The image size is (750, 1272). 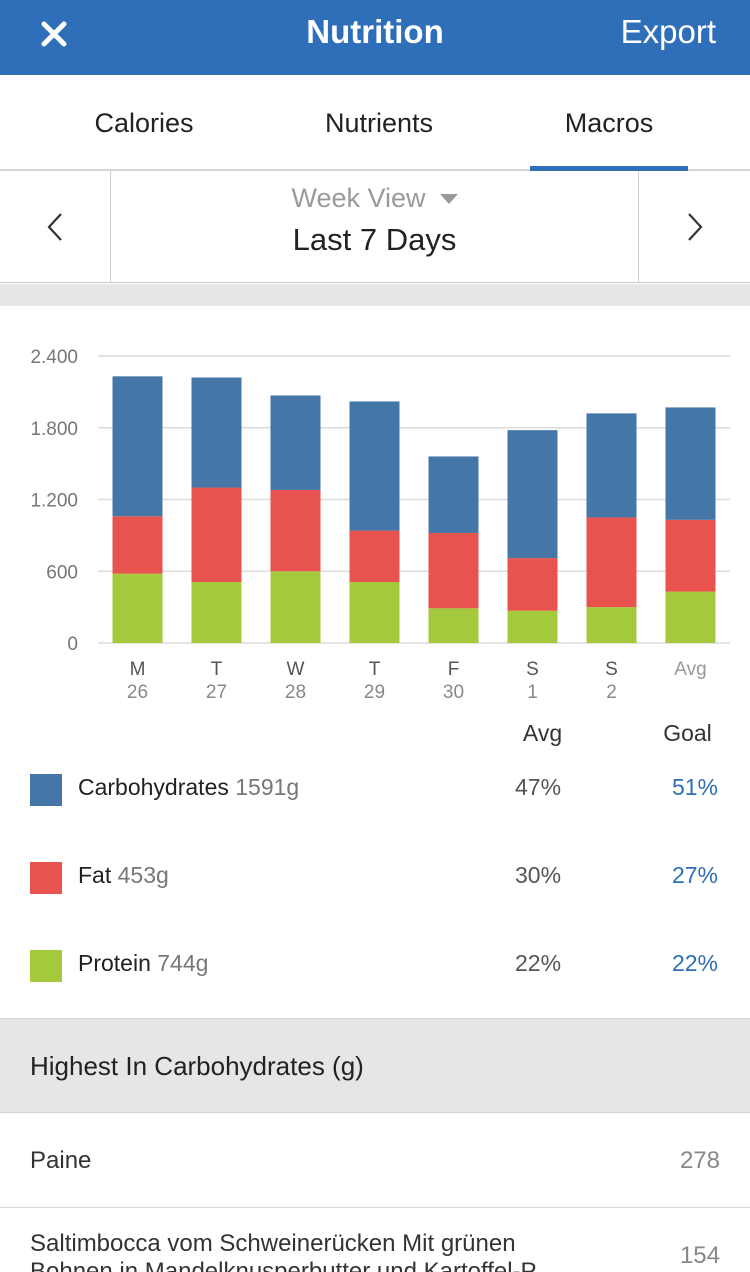 What do you see at coordinates (374, 239) in the screenshot?
I see `date-range-label: Last 7 Days` at bounding box center [374, 239].